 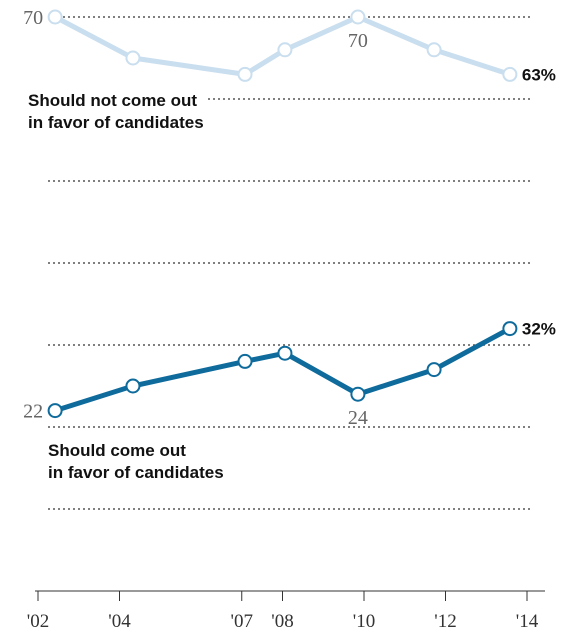 I want to click on value-label: 32%, so click(x=539, y=329).